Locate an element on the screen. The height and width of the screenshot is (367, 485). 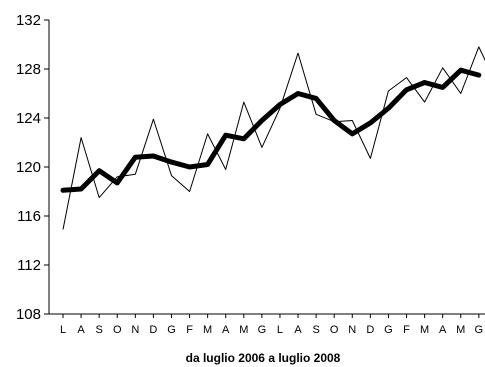
y-tick-label: 128 is located at coordinates (28, 69).